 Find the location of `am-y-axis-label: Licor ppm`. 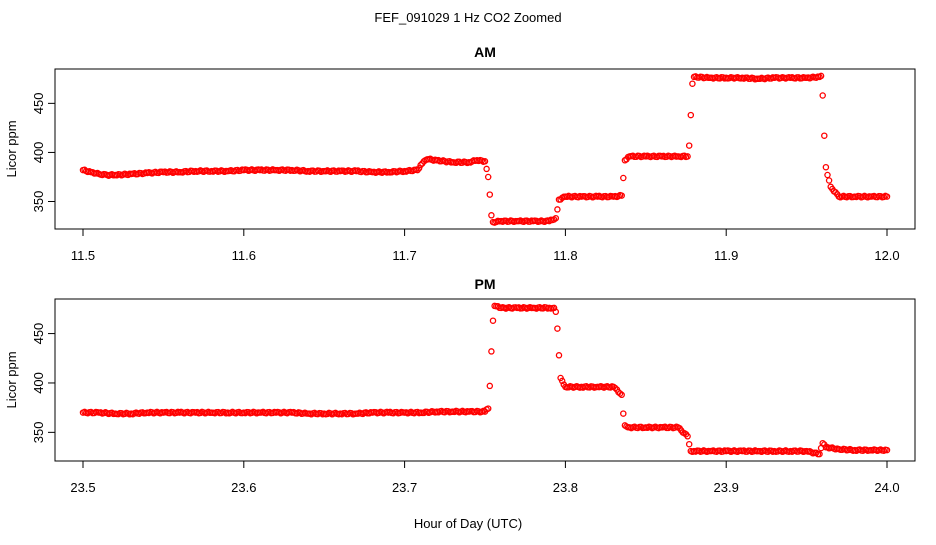

am-y-axis-label: Licor ppm is located at coordinates (11, 148).